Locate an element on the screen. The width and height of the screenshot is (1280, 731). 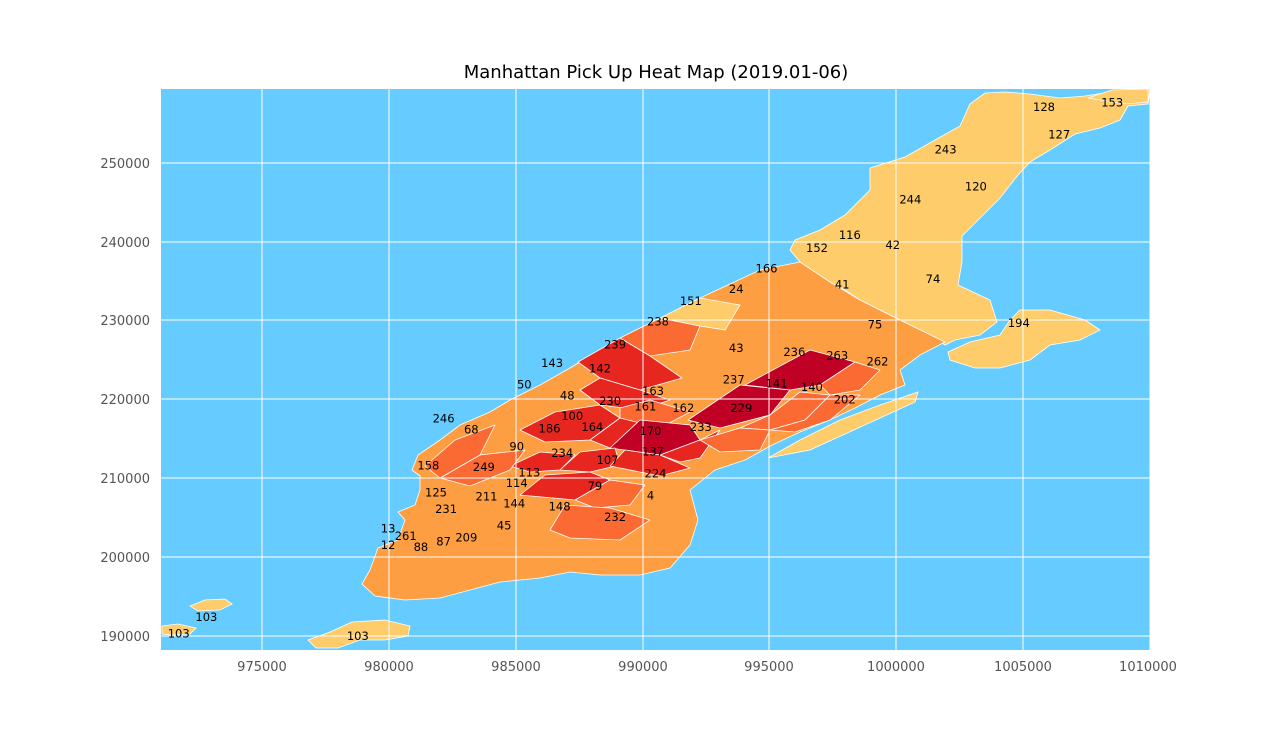
zone-label: 249 is located at coordinates (484, 467).